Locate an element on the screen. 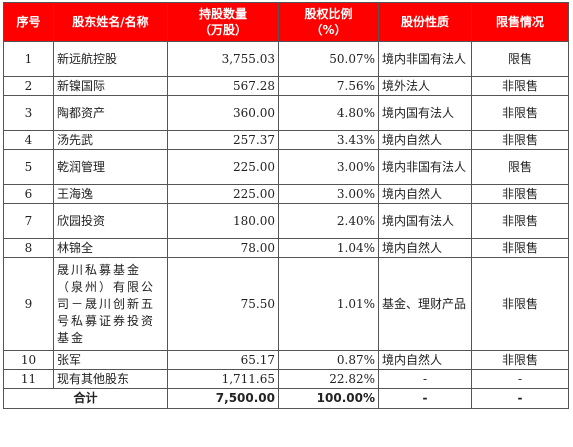  header-seq: 序号 is located at coordinates (28, 22).